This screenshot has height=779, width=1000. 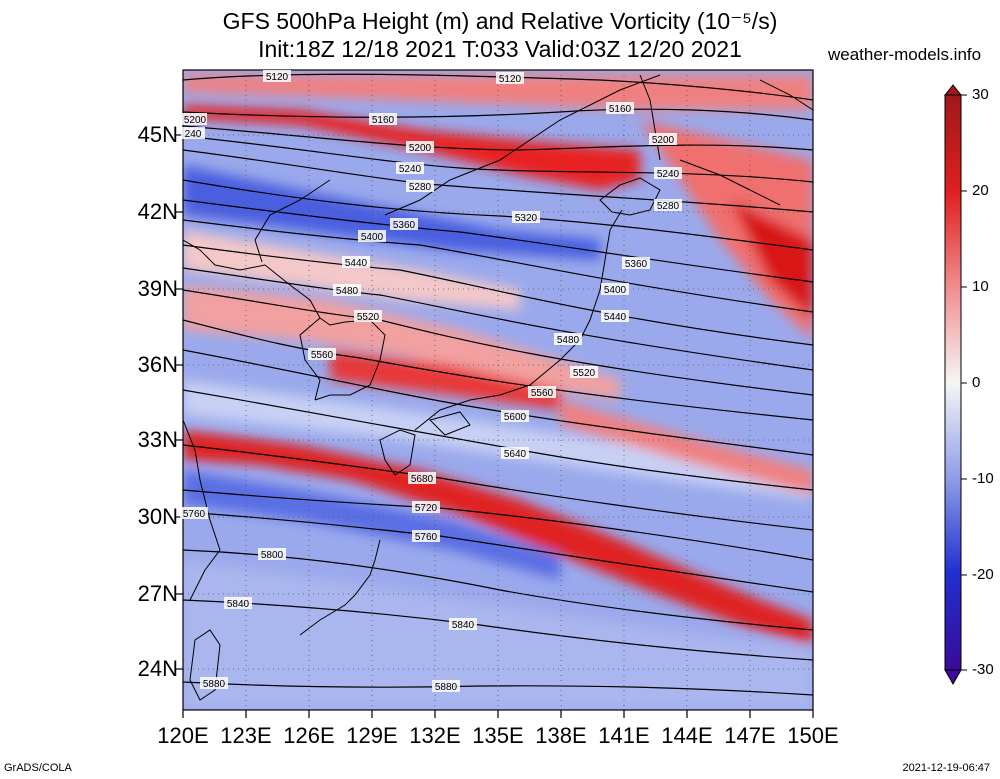 I want to click on contour-label: 5320, so click(x=526, y=217).